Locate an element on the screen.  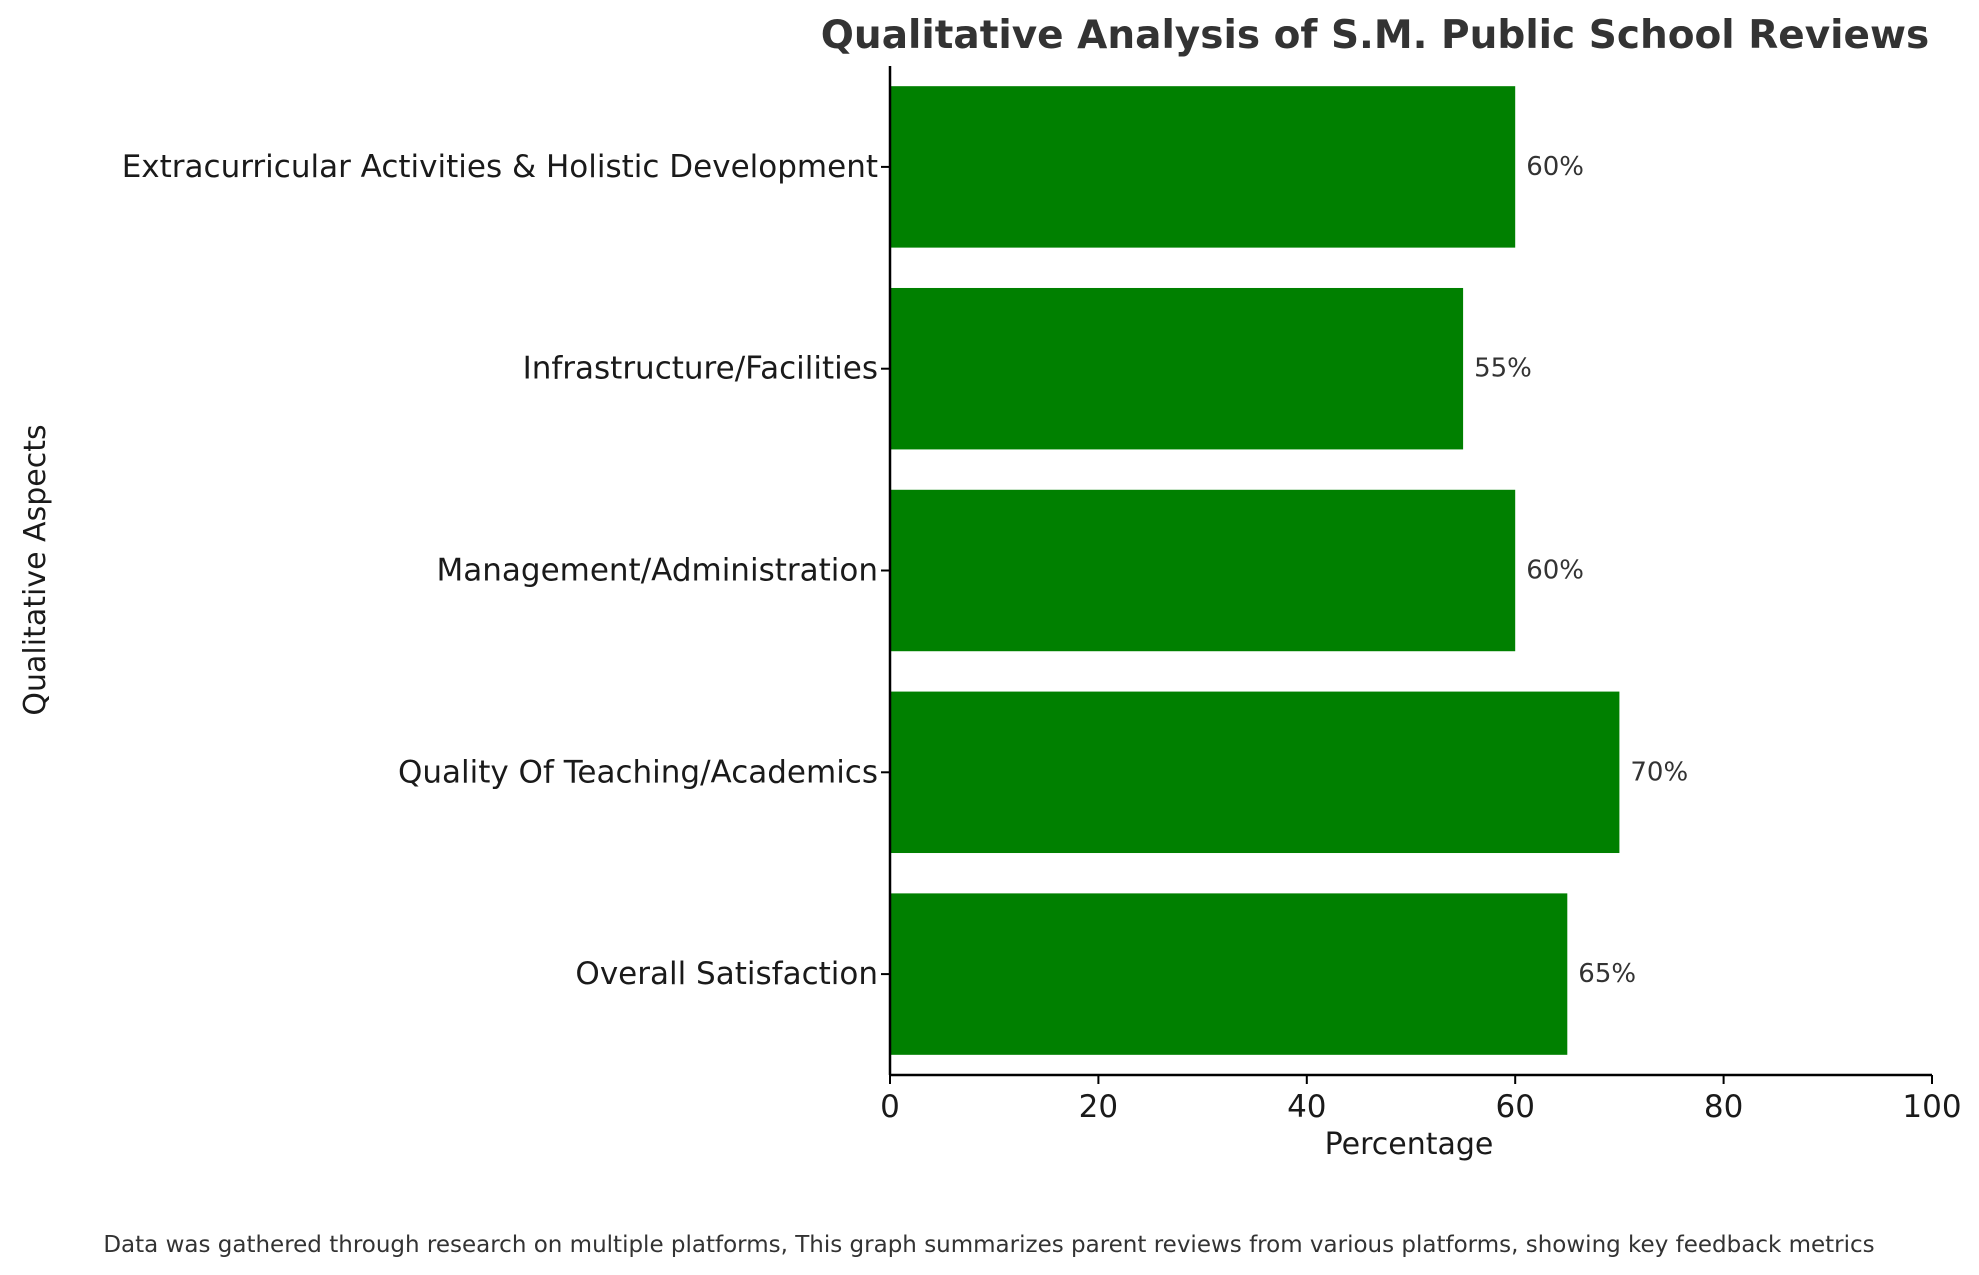
value-labels-group: 65% 70% 60% 55% 60% is located at coordinates (1581, 570).